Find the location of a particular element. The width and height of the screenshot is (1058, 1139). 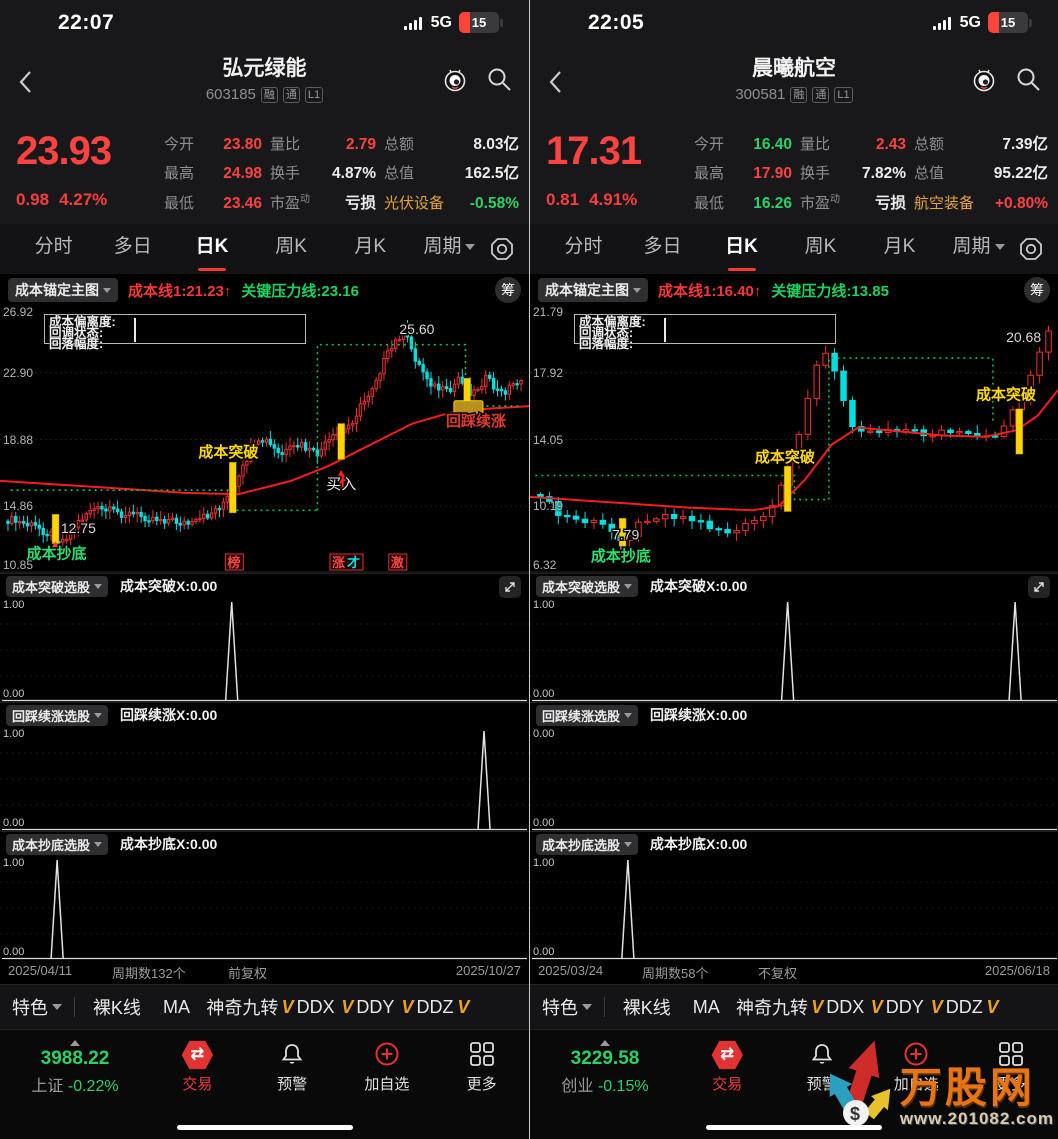

battery-percent: 15 is located at coordinates (1008, 22).